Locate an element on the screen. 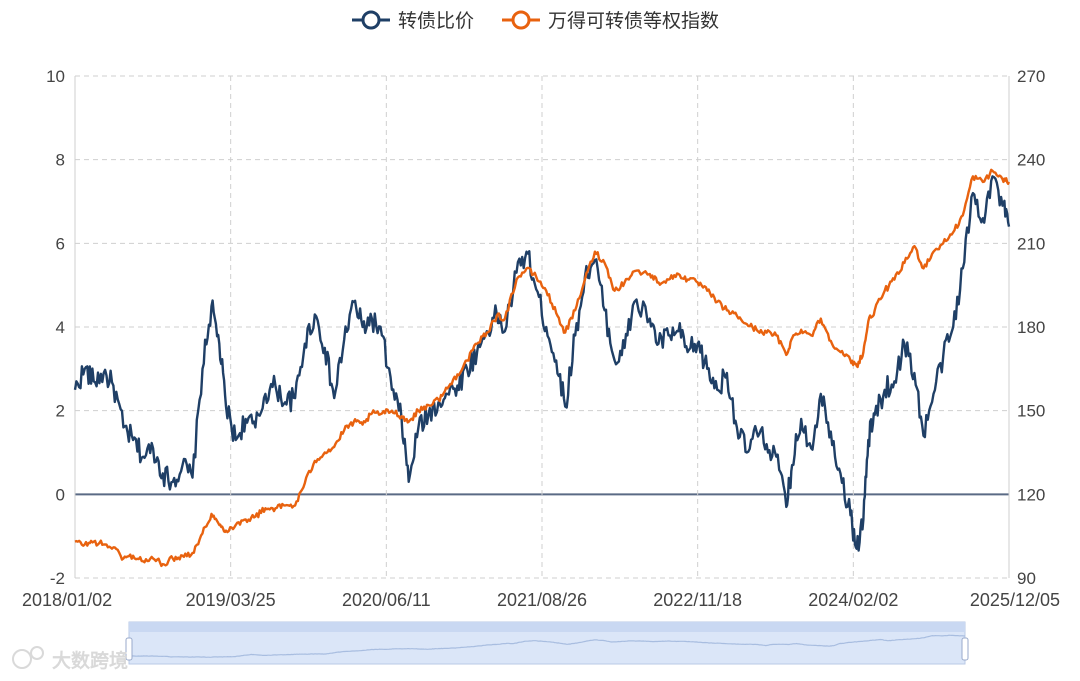 This screenshot has width=1080, height=681. y-left-tick: 8 is located at coordinates (60, 160).